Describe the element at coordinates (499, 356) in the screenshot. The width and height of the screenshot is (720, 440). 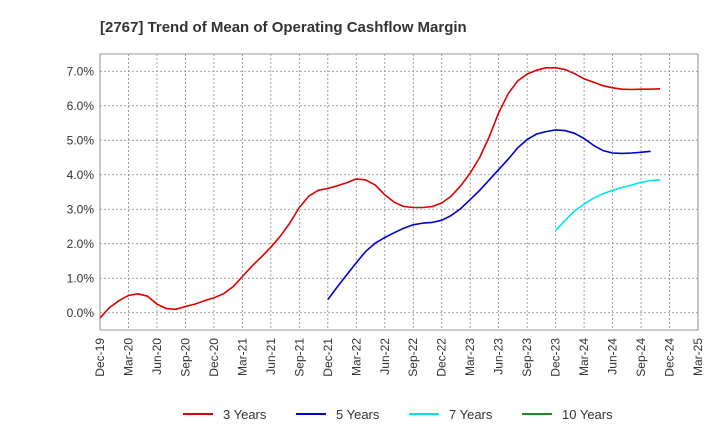
I see `x-tick-label: Jun-23` at that location.